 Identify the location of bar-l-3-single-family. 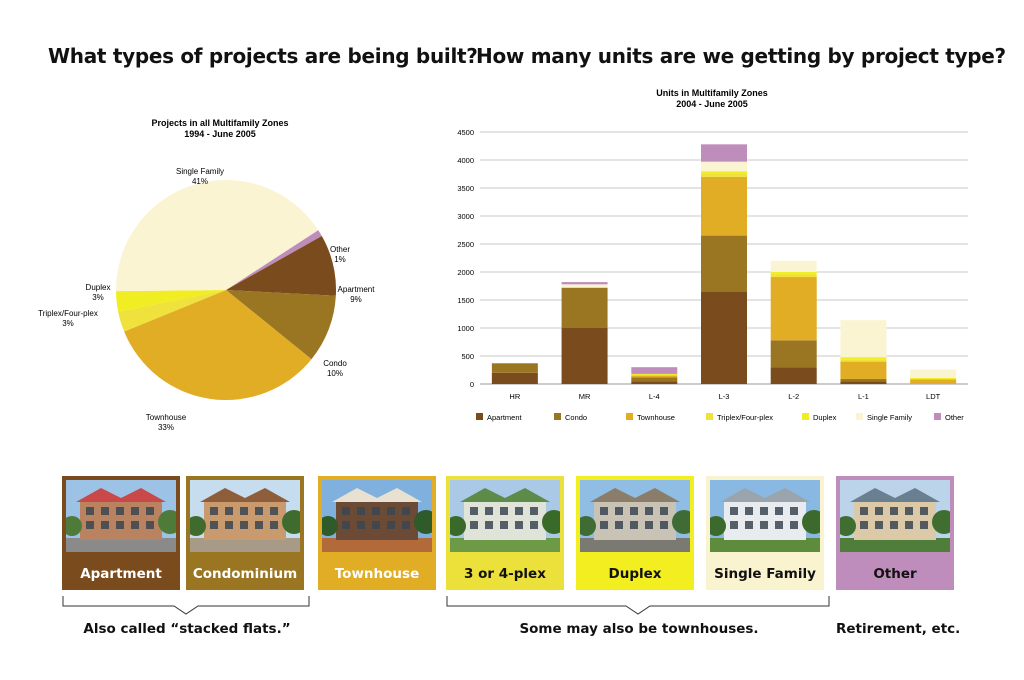
(724, 166).